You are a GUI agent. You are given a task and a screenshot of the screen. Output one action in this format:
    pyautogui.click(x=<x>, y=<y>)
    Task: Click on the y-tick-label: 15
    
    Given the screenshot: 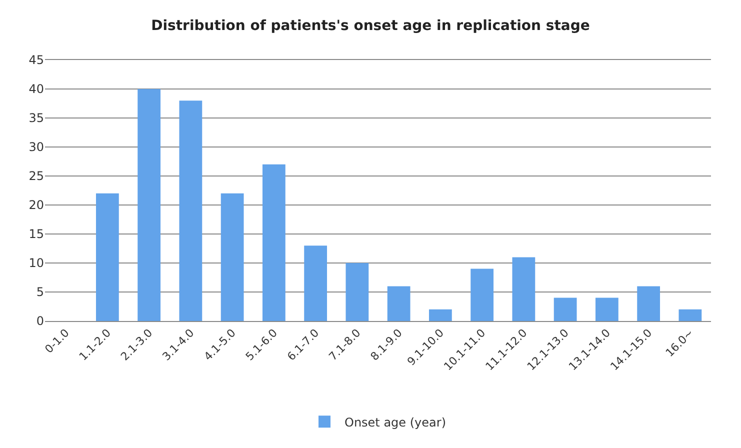 What is the action you would take?
    pyautogui.click(x=36, y=234)
    